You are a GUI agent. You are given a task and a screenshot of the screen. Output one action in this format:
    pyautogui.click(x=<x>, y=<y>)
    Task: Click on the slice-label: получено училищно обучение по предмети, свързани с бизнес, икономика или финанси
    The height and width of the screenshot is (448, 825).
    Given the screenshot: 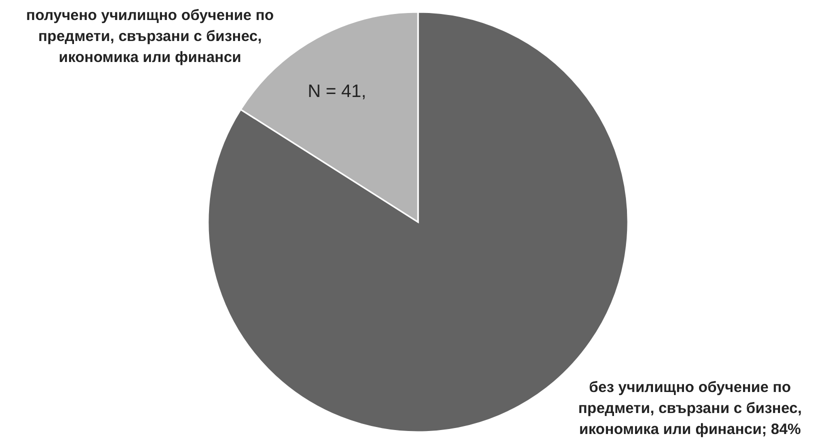 What is the action you would take?
    pyautogui.click(x=150, y=36)
    